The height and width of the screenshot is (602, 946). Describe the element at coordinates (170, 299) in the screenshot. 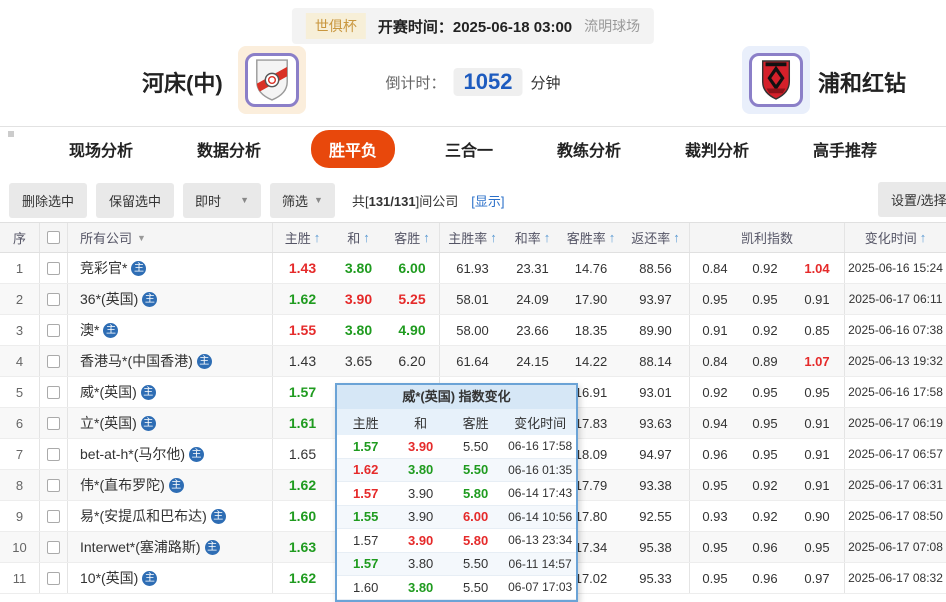

I see `company-cell: 36*(英国) 主` at that location.